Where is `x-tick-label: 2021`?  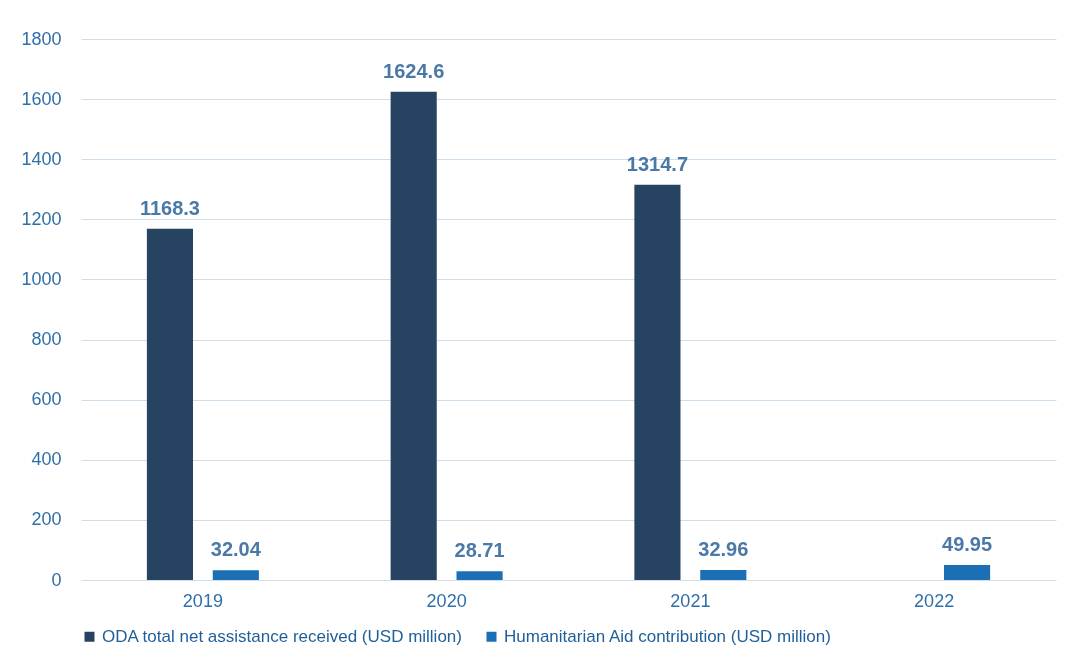
x-tick-label: 2021 is located at coordinates (690, 600).